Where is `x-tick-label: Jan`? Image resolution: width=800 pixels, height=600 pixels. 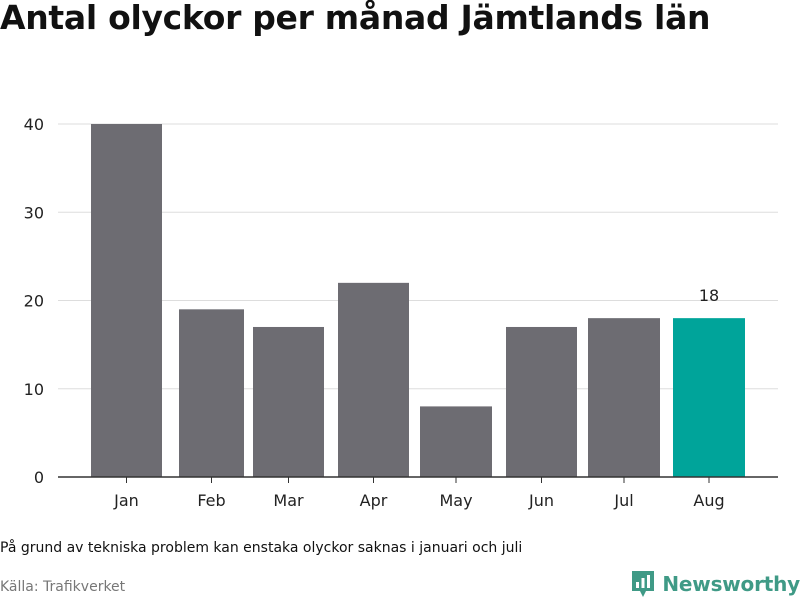 x-tick-label: Jan is located at coordinates (126, 500).